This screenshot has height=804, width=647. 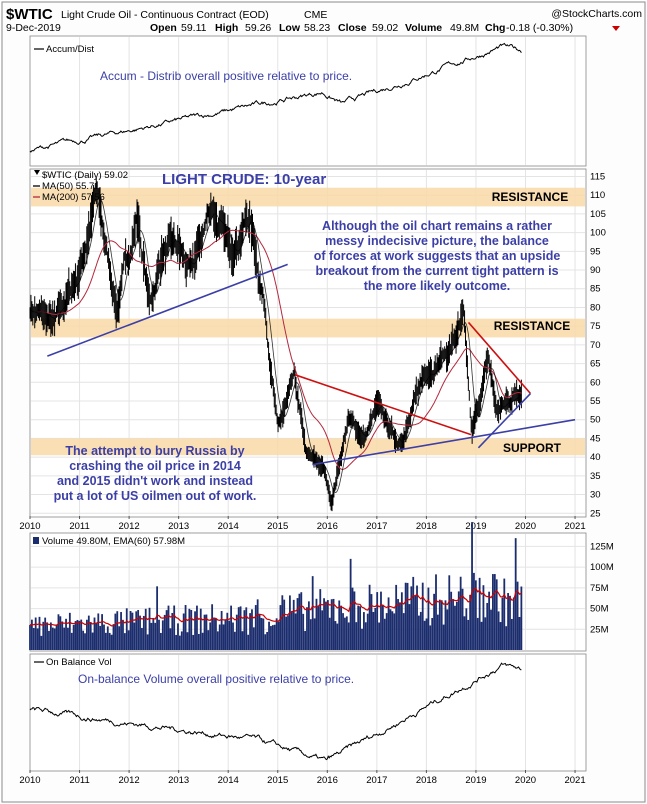 I want to click on trendline-triangle-bottom, so click(x=504, y=420).